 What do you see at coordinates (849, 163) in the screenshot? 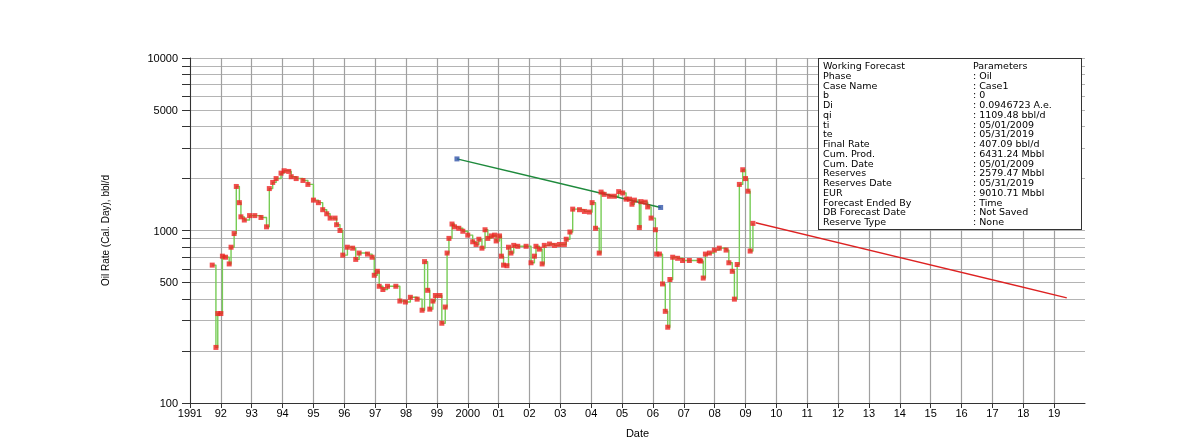
I see `annotation: Cum. Date` at bounding box center [849, 163].